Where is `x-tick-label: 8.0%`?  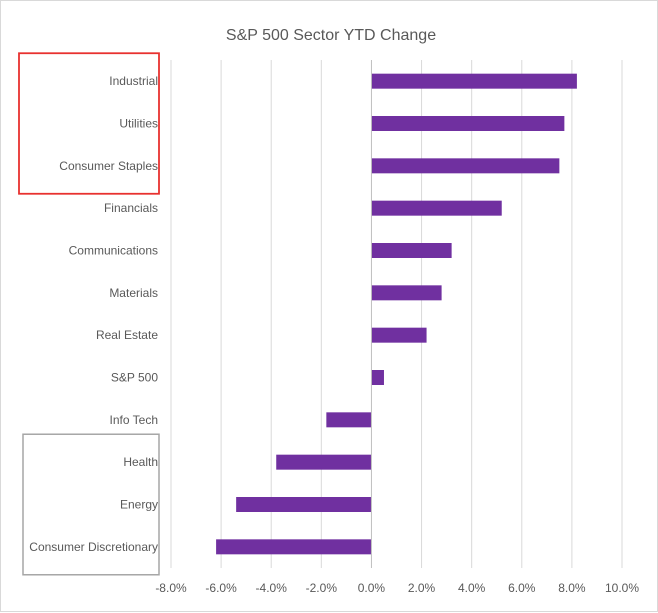
x-tick-label: 8.0% is located at coordinates (572, 588).